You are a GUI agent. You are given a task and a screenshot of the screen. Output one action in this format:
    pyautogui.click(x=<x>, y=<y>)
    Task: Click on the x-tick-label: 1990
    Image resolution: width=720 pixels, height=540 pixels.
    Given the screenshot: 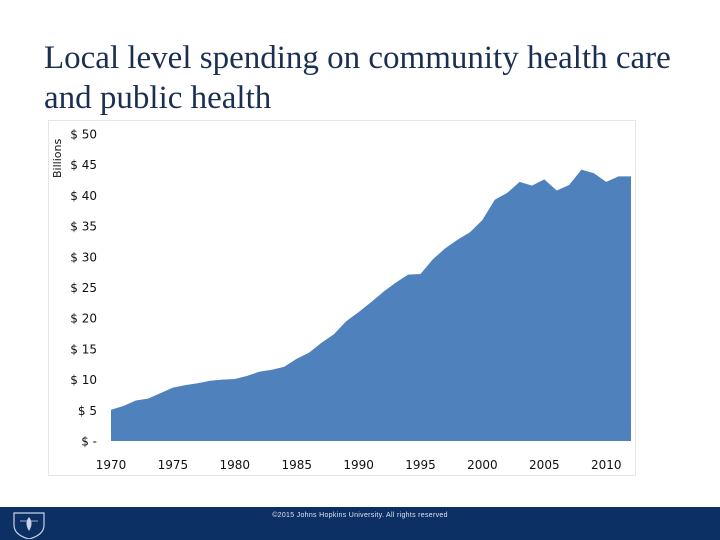 What is the action you would take?
    pyautogui.click(x=358, y=465)
    